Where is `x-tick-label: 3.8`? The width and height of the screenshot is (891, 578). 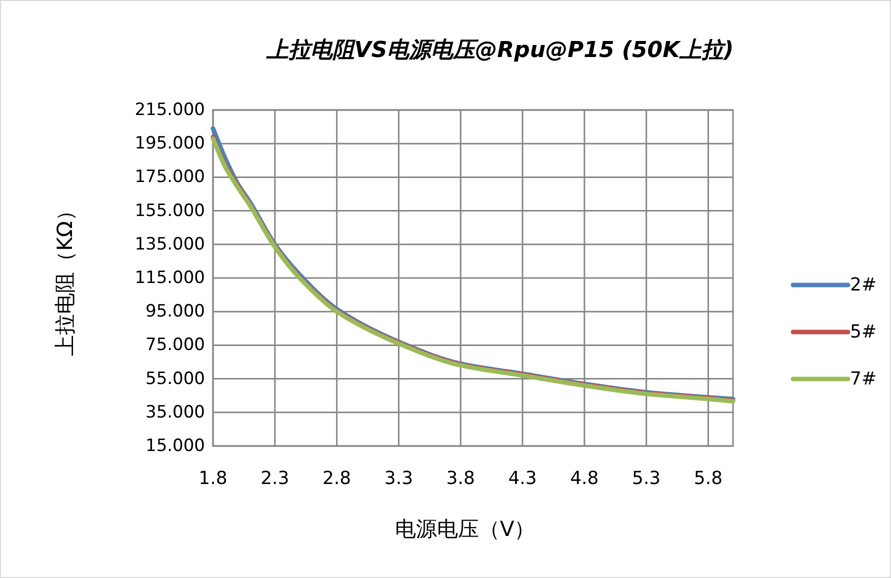
x-tick-label: 3.8 is located at coordinates (460, 478).